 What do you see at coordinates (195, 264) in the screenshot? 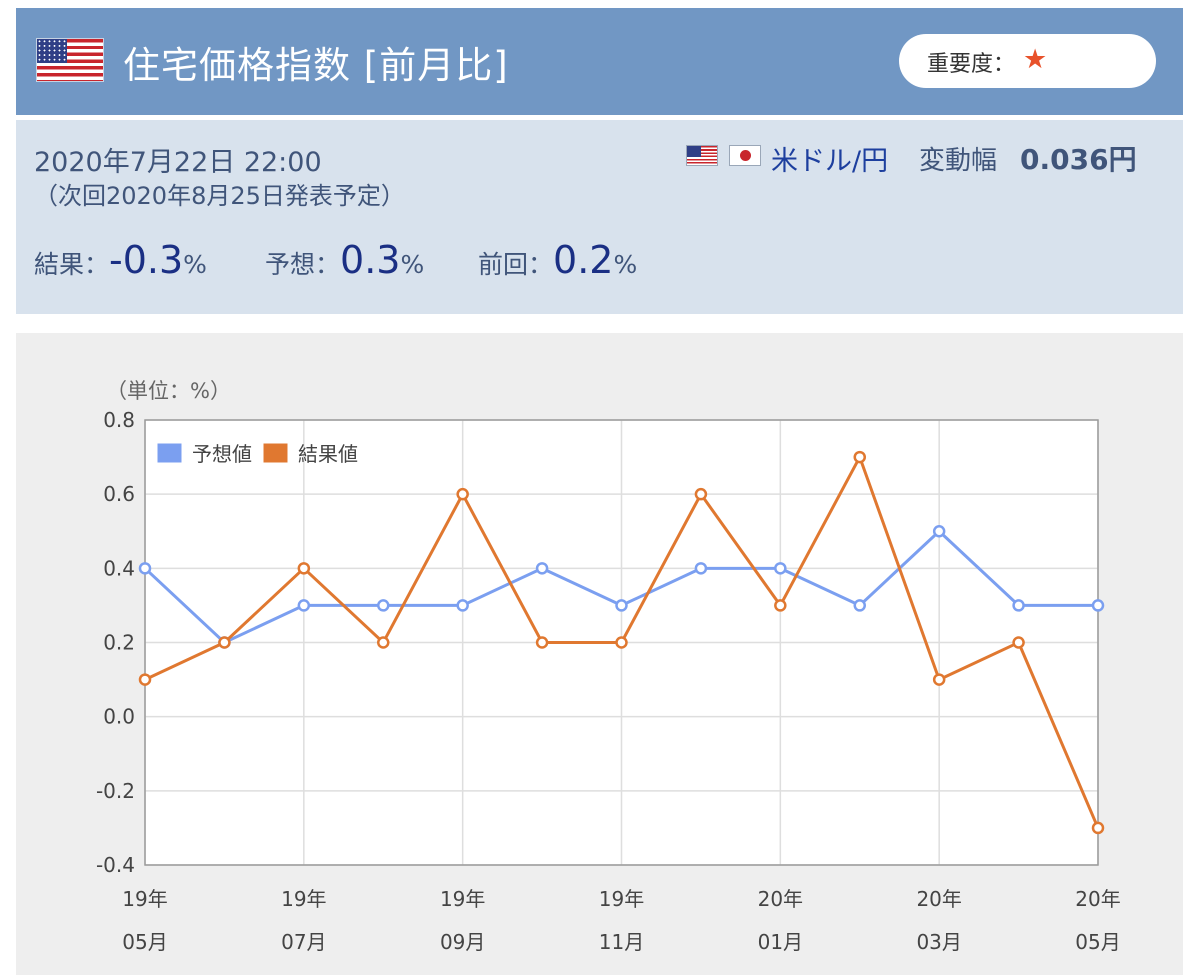
I see `result-unit: %` at bounding box center [195, 264].